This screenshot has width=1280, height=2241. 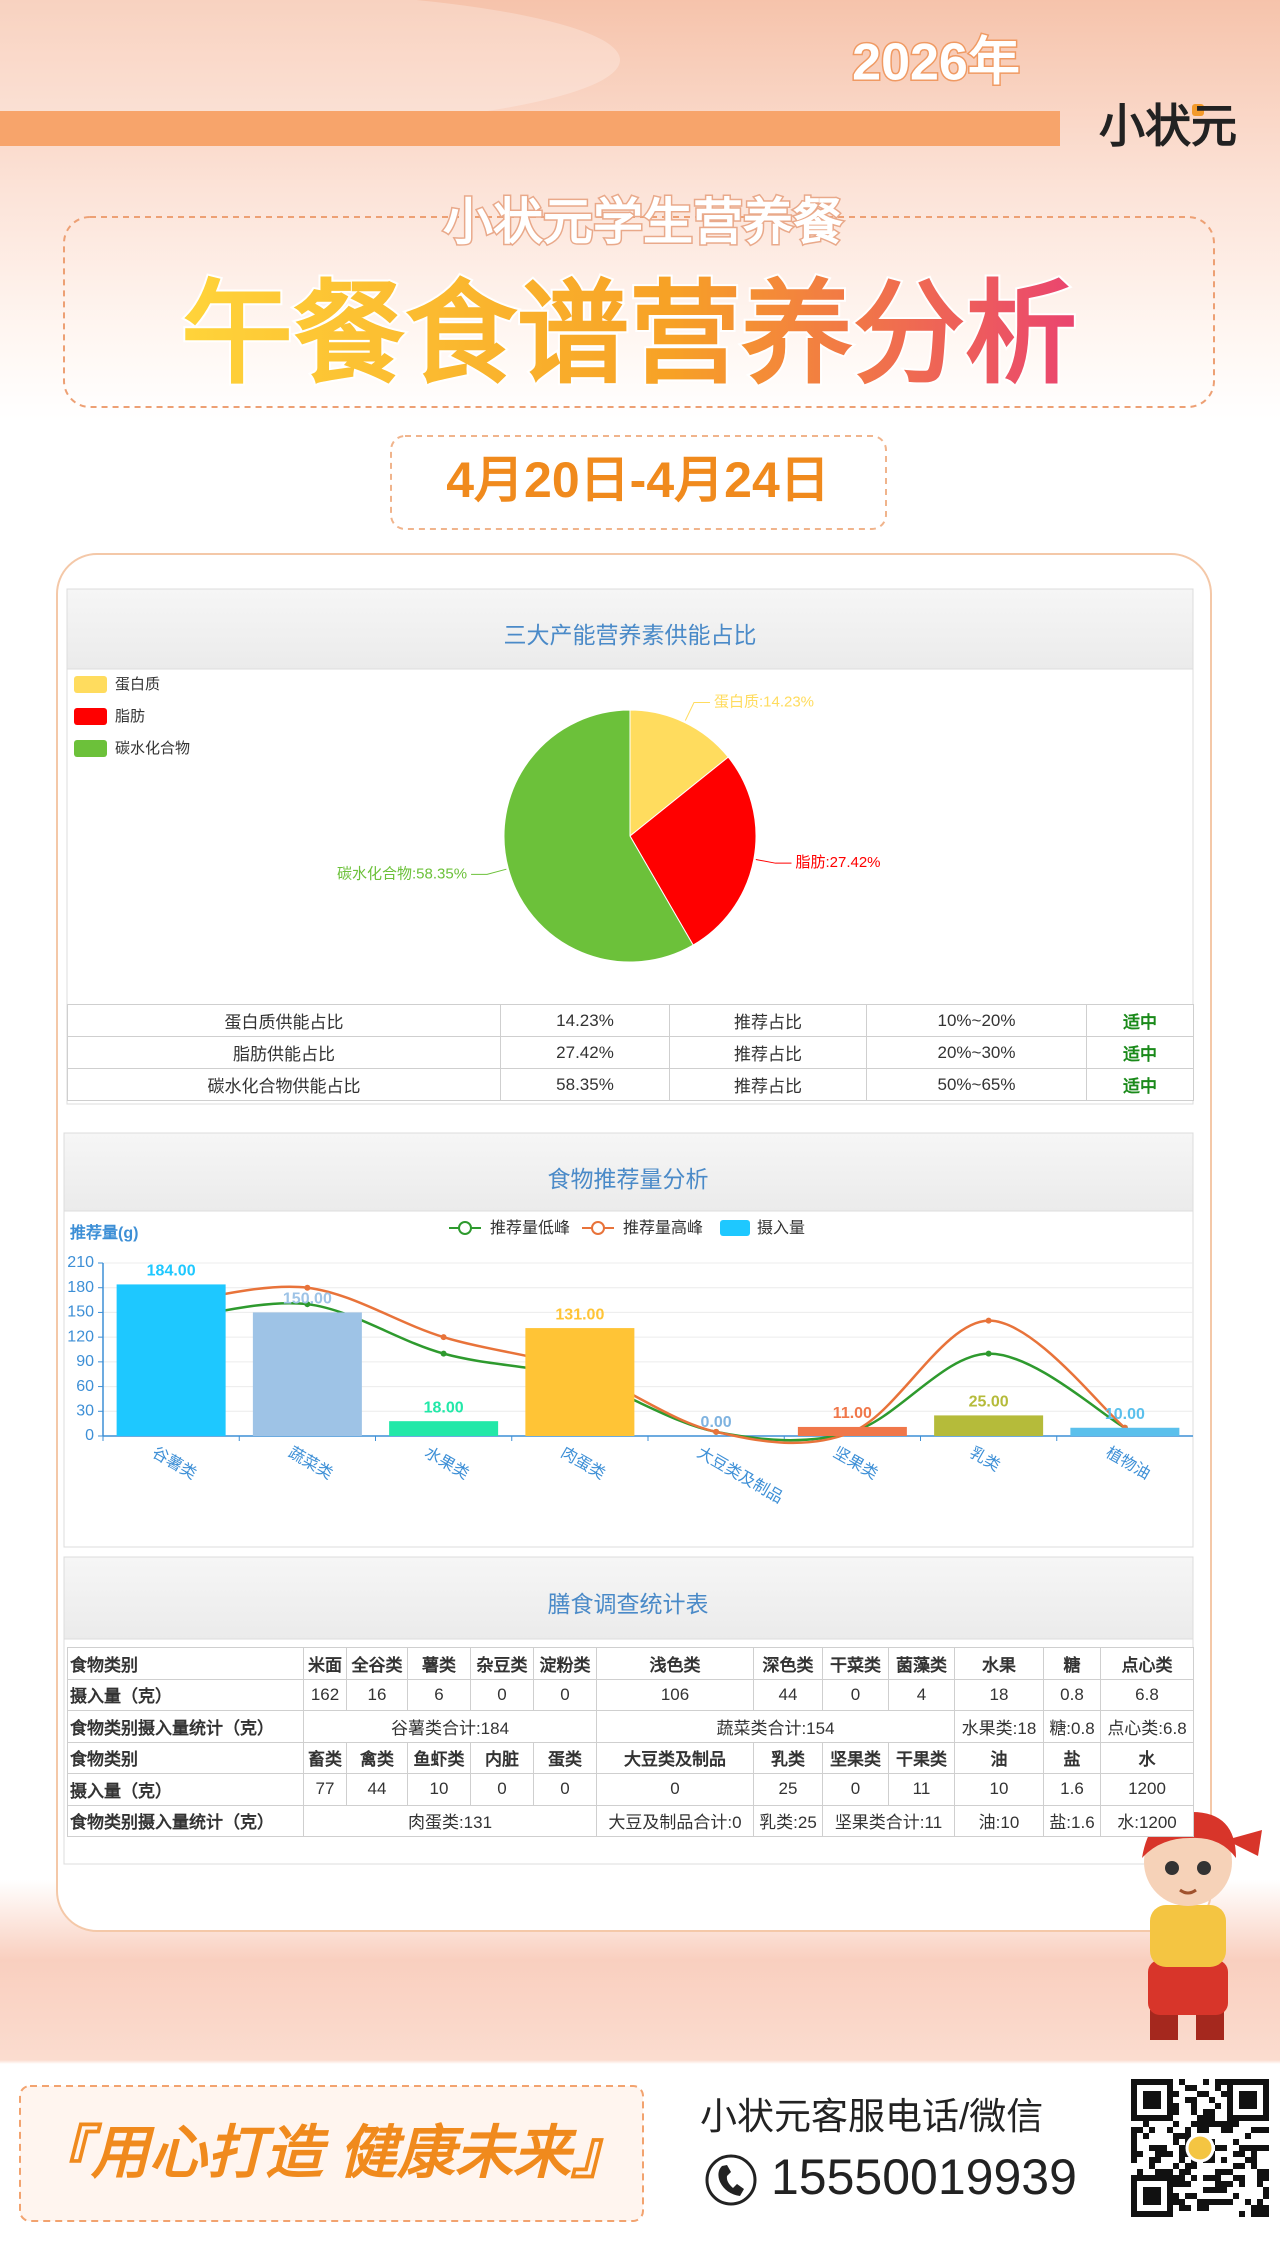 What do you see at coordinates (788, 1820) in the screenshot?
I see `table-cell: 乳类:25` at bounding box center [788, 1820].